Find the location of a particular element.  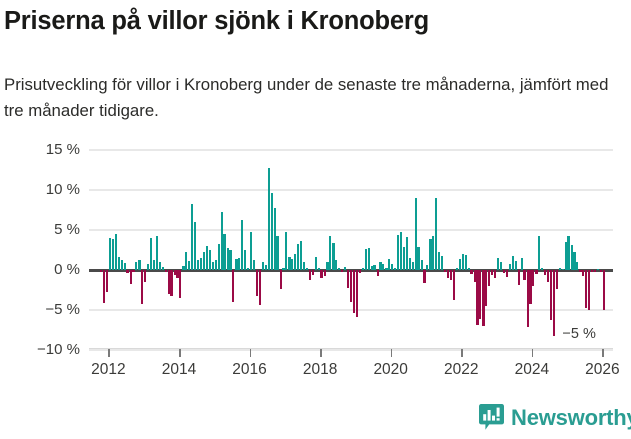

x-tick-label: 2026 is located at coordinates (602, 369).